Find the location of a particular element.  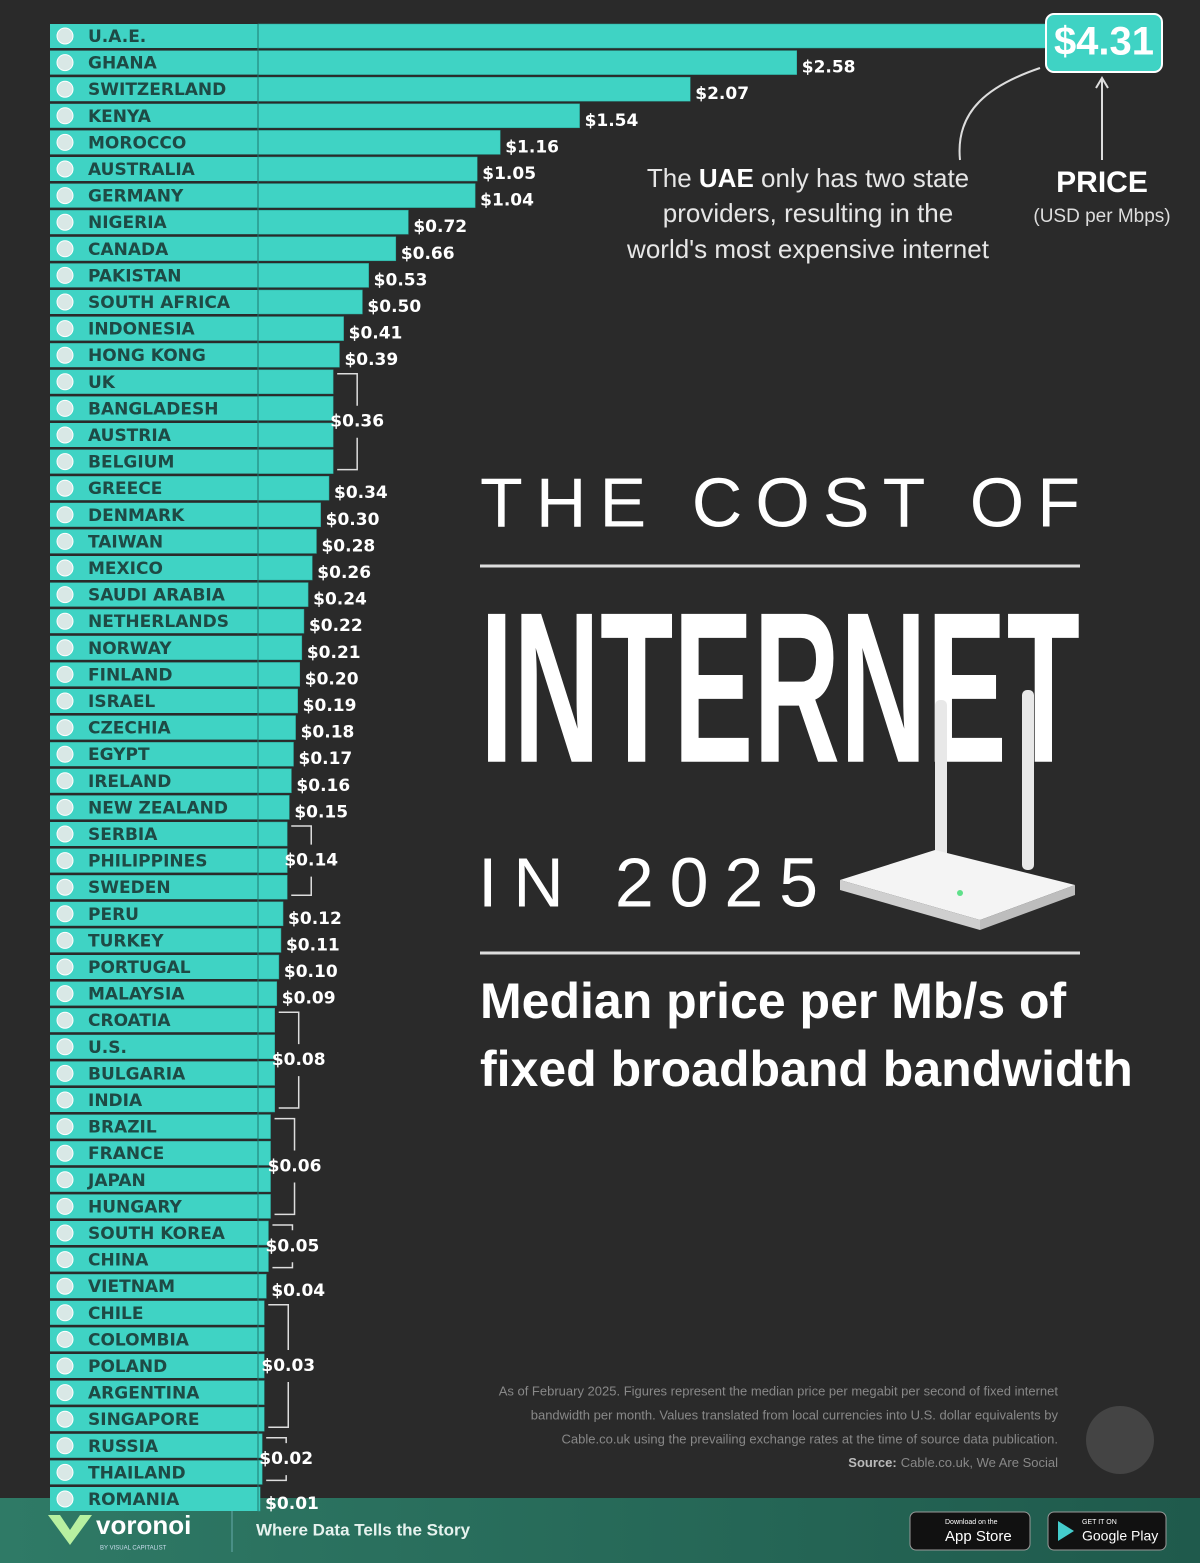

value-label: $2.07 is located at coordinates (722, 94).